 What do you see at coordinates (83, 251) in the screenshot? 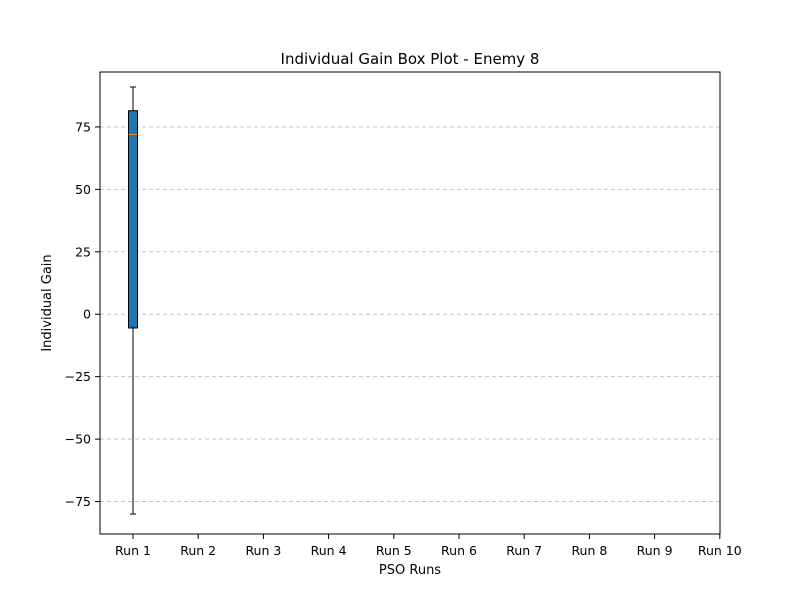
I see `y-tick-label: 25` at bounding box center [83, 251].